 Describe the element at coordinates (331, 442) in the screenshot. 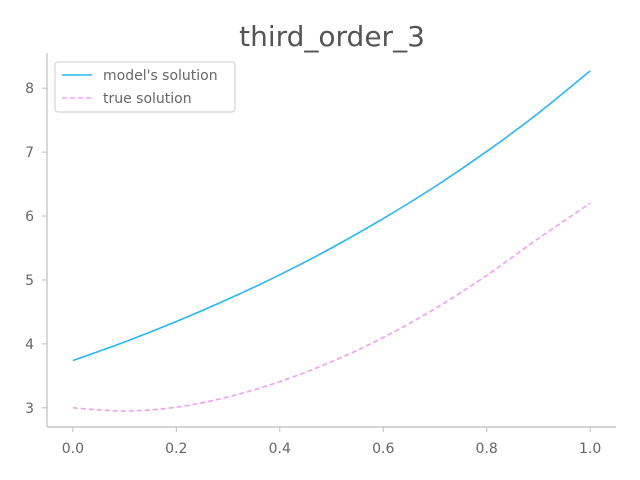

I see `x-ticks: 0.0 0.2 0.4 0.6 0.8 1.0` at that location.